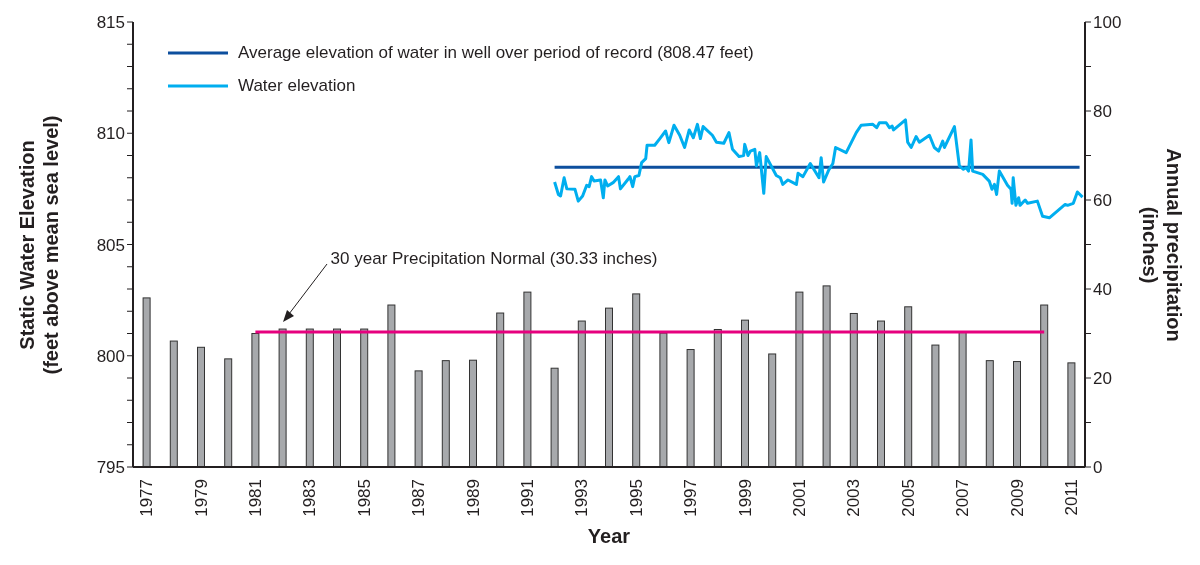 Image resolution: width=1200 pixels, height=565 pixels. What do you see at coordinates (1102, 201) in the screenshot?
I see `y2-tick-label: 60` at bounding box center [1102, 201].